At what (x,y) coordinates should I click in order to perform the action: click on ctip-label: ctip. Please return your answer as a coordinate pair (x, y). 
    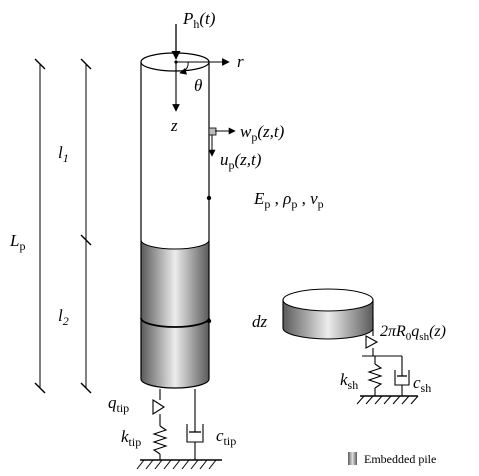
    Looking at the image, I should click on (226, 437).